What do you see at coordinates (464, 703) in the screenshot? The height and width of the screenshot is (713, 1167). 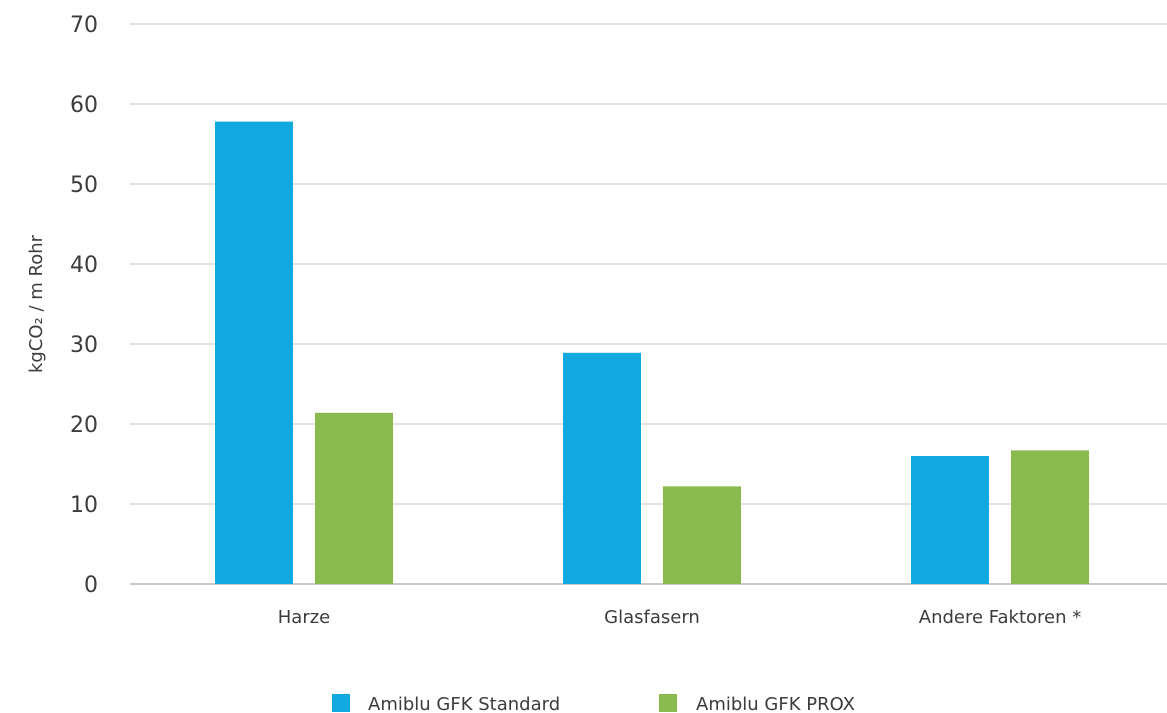 I see `legend-label: Amiblu GFK Standard` at bounding box center [464, 703].